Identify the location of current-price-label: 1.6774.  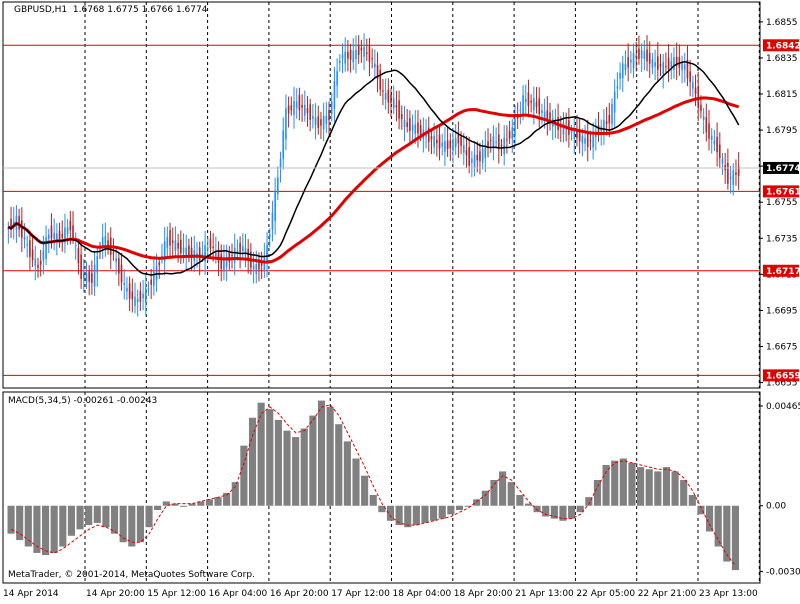
(783, 169).